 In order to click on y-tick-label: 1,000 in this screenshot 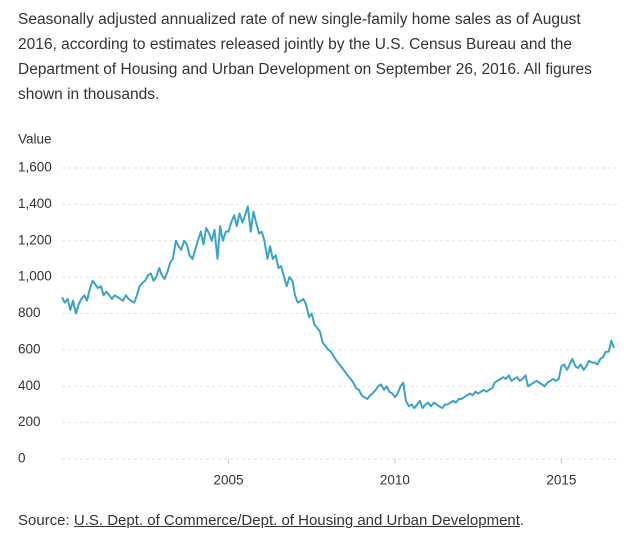, I will do `click(35, 276)`.